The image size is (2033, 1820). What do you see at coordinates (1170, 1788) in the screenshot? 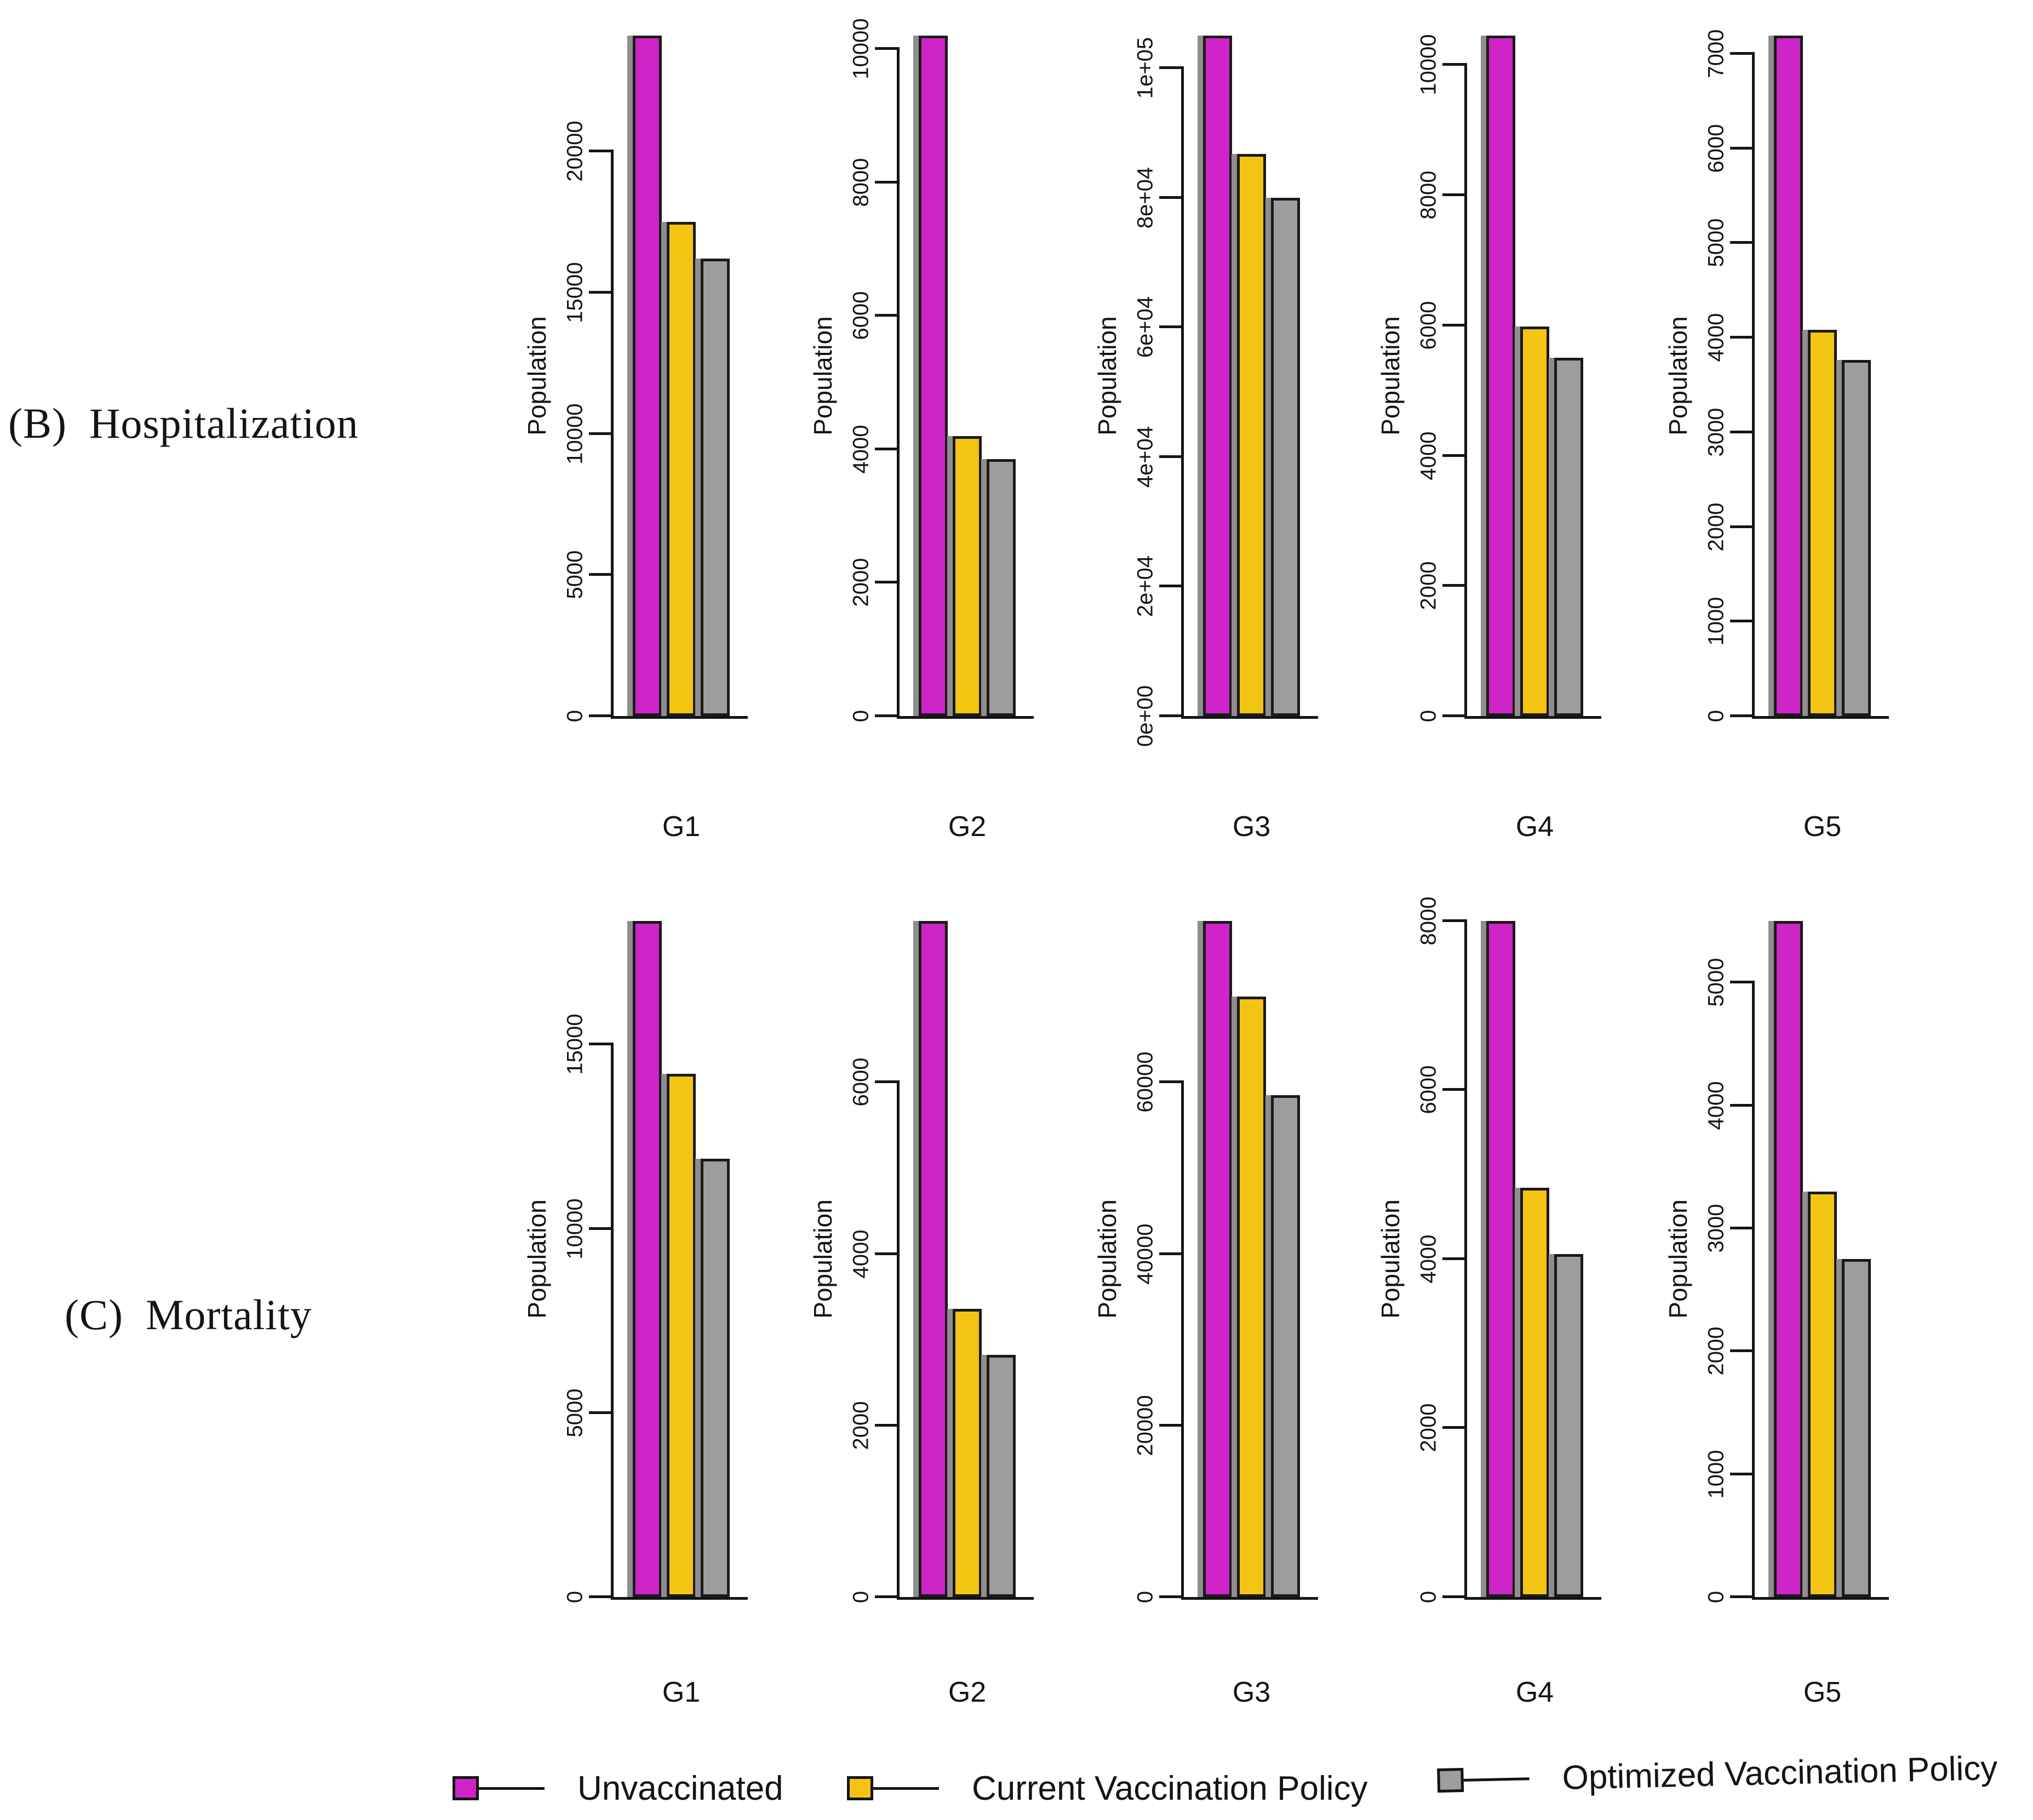
I see `legend-label-current-policy: Current Vaccination Policy` at bounding box center [1170, 1788].